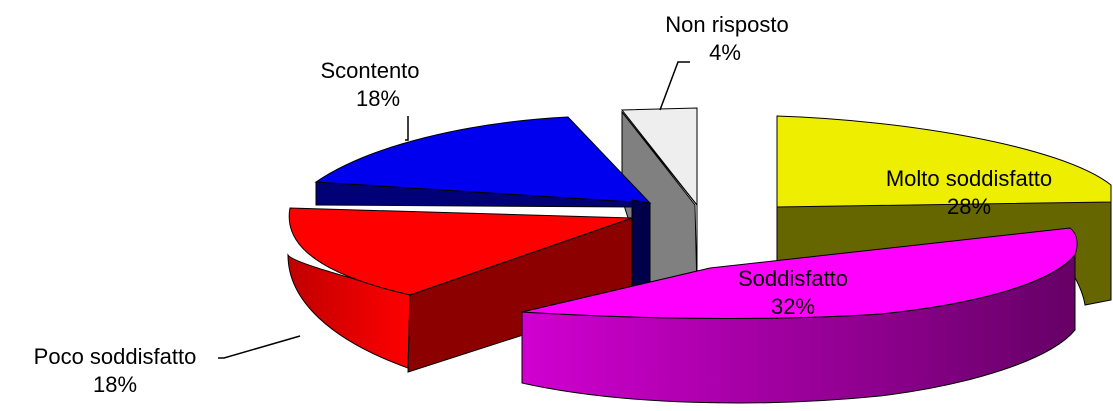  I want to click on slice-non-risposto-top, so click(659, 157).